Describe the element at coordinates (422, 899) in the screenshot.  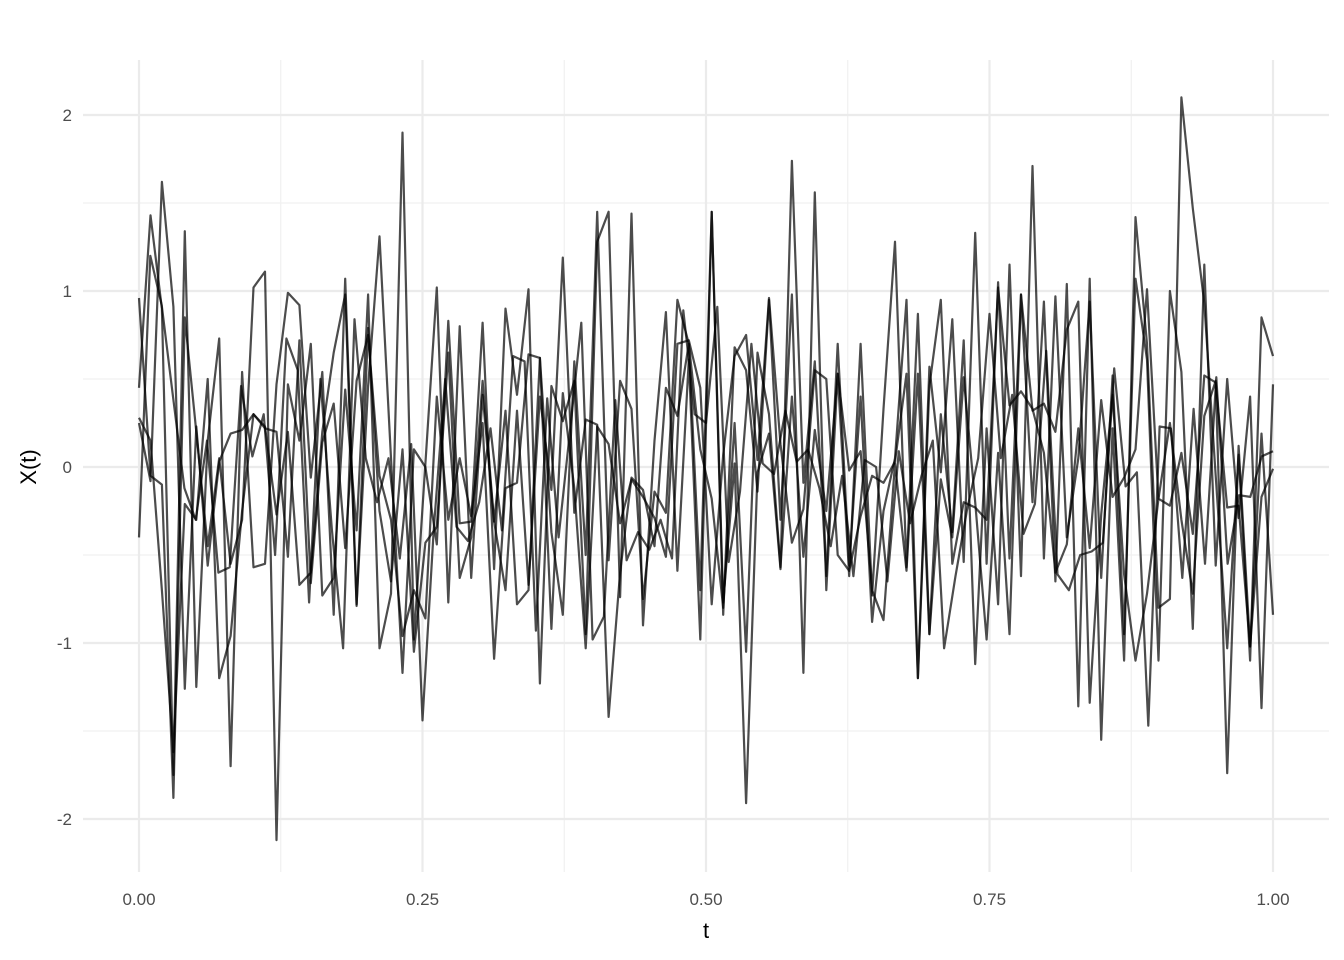
I see `x-tick-label: 0.25` at that location.